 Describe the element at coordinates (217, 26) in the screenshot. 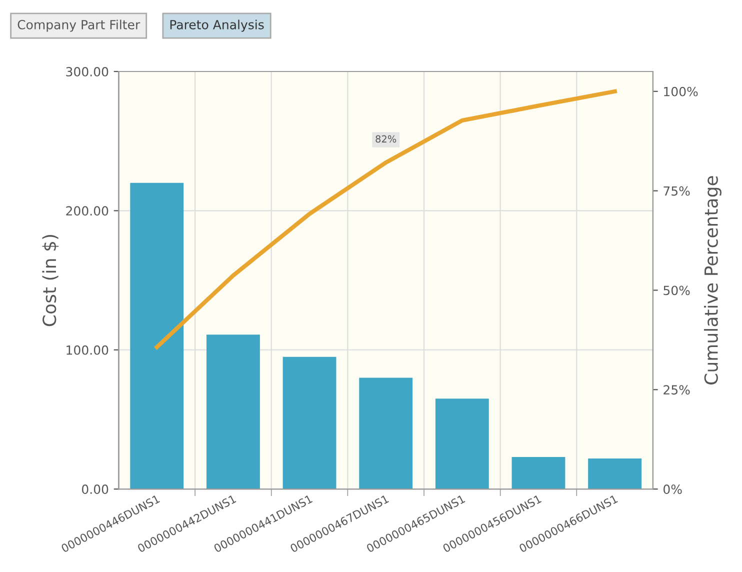

I see `text: Pareto Analysis` at that location.